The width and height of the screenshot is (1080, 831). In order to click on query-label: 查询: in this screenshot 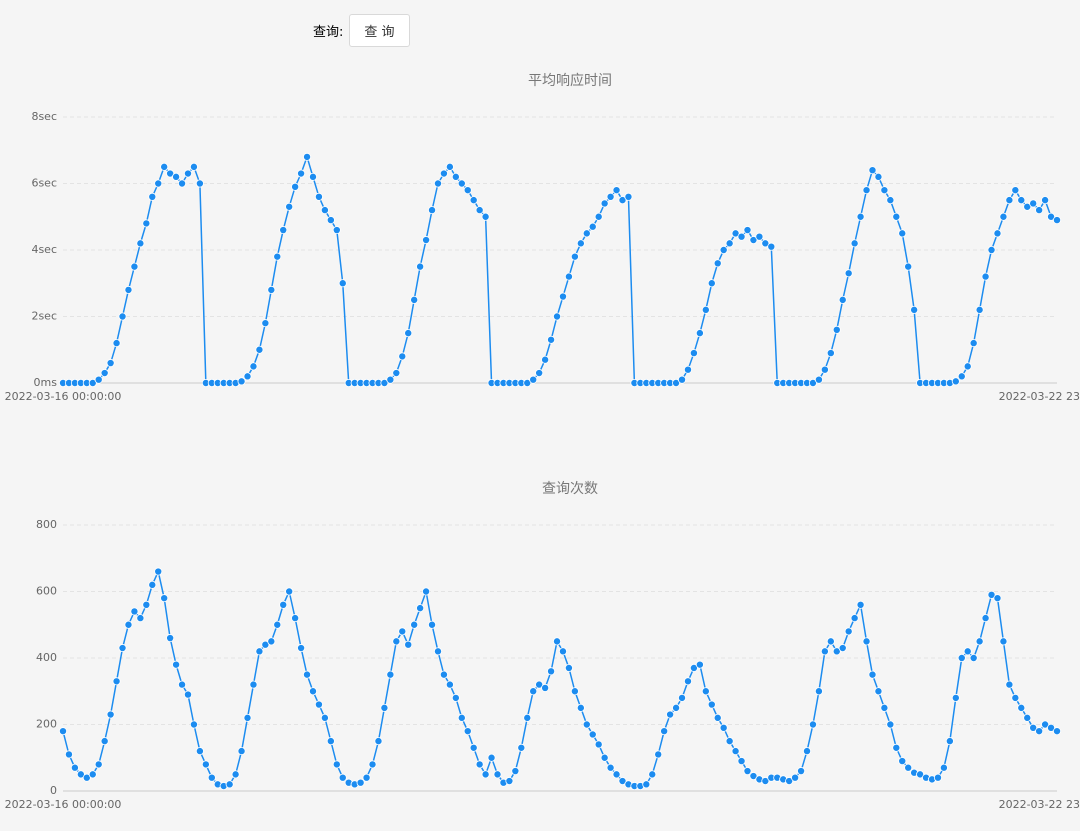, I will do `click(328, 32)`.